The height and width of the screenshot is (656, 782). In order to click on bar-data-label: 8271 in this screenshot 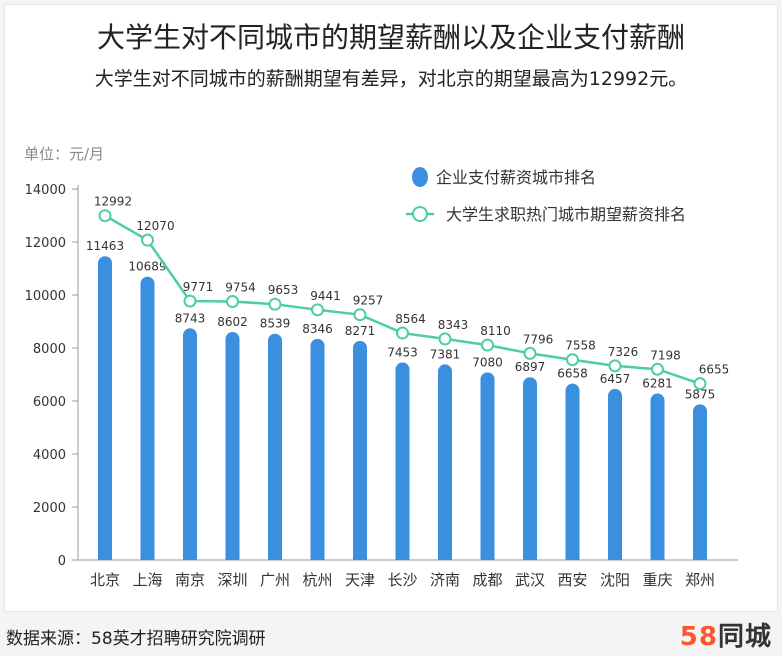, I will do `click(360, 331)`.